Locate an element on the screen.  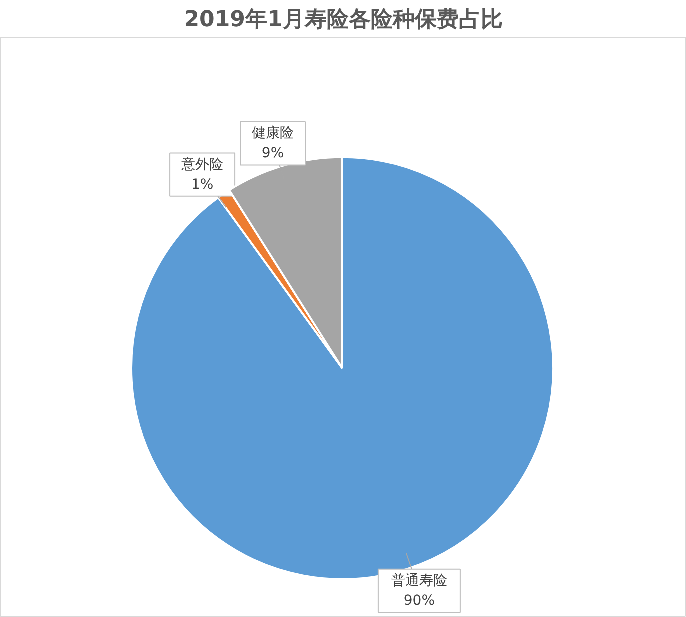
slice-label: 健康险 is located at coordinates (273, 134).